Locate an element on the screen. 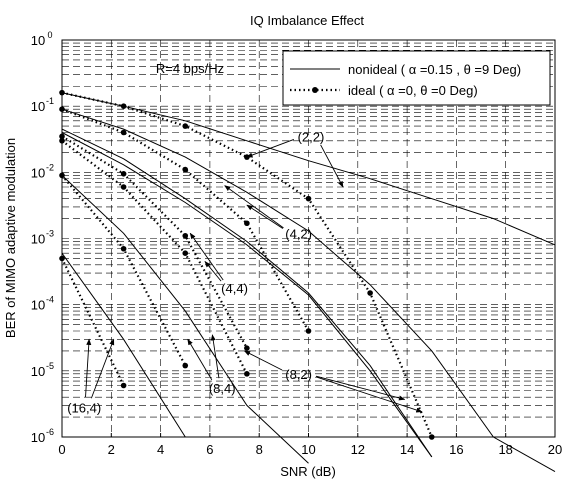 The image size is (564, 480). x-tick-label: 0 is located at coordinates (61, 449).